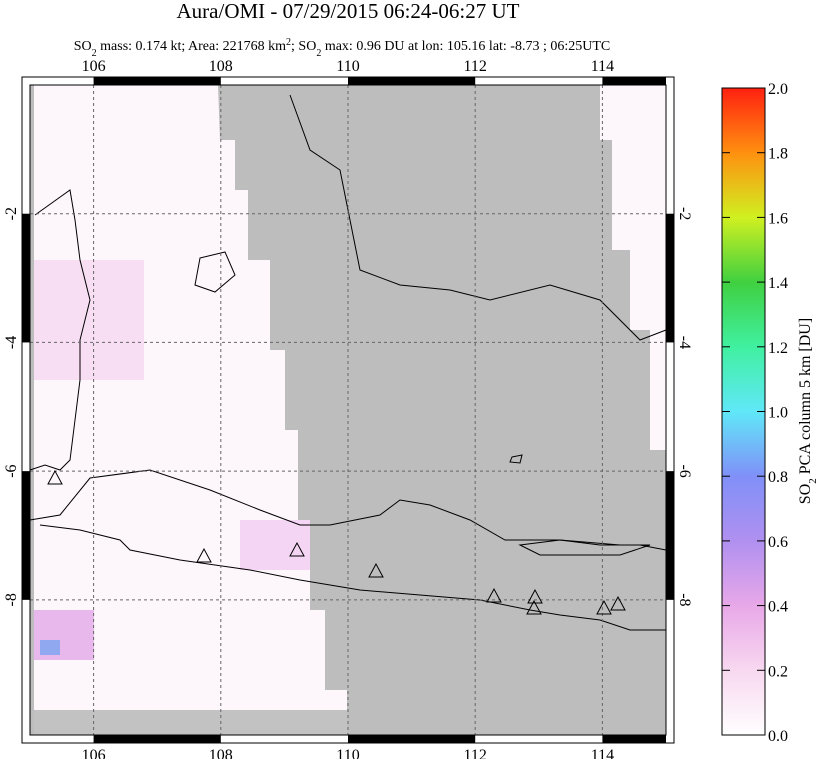  I want to click on colorbar-tick-label: 1.8, so click(778, 154).